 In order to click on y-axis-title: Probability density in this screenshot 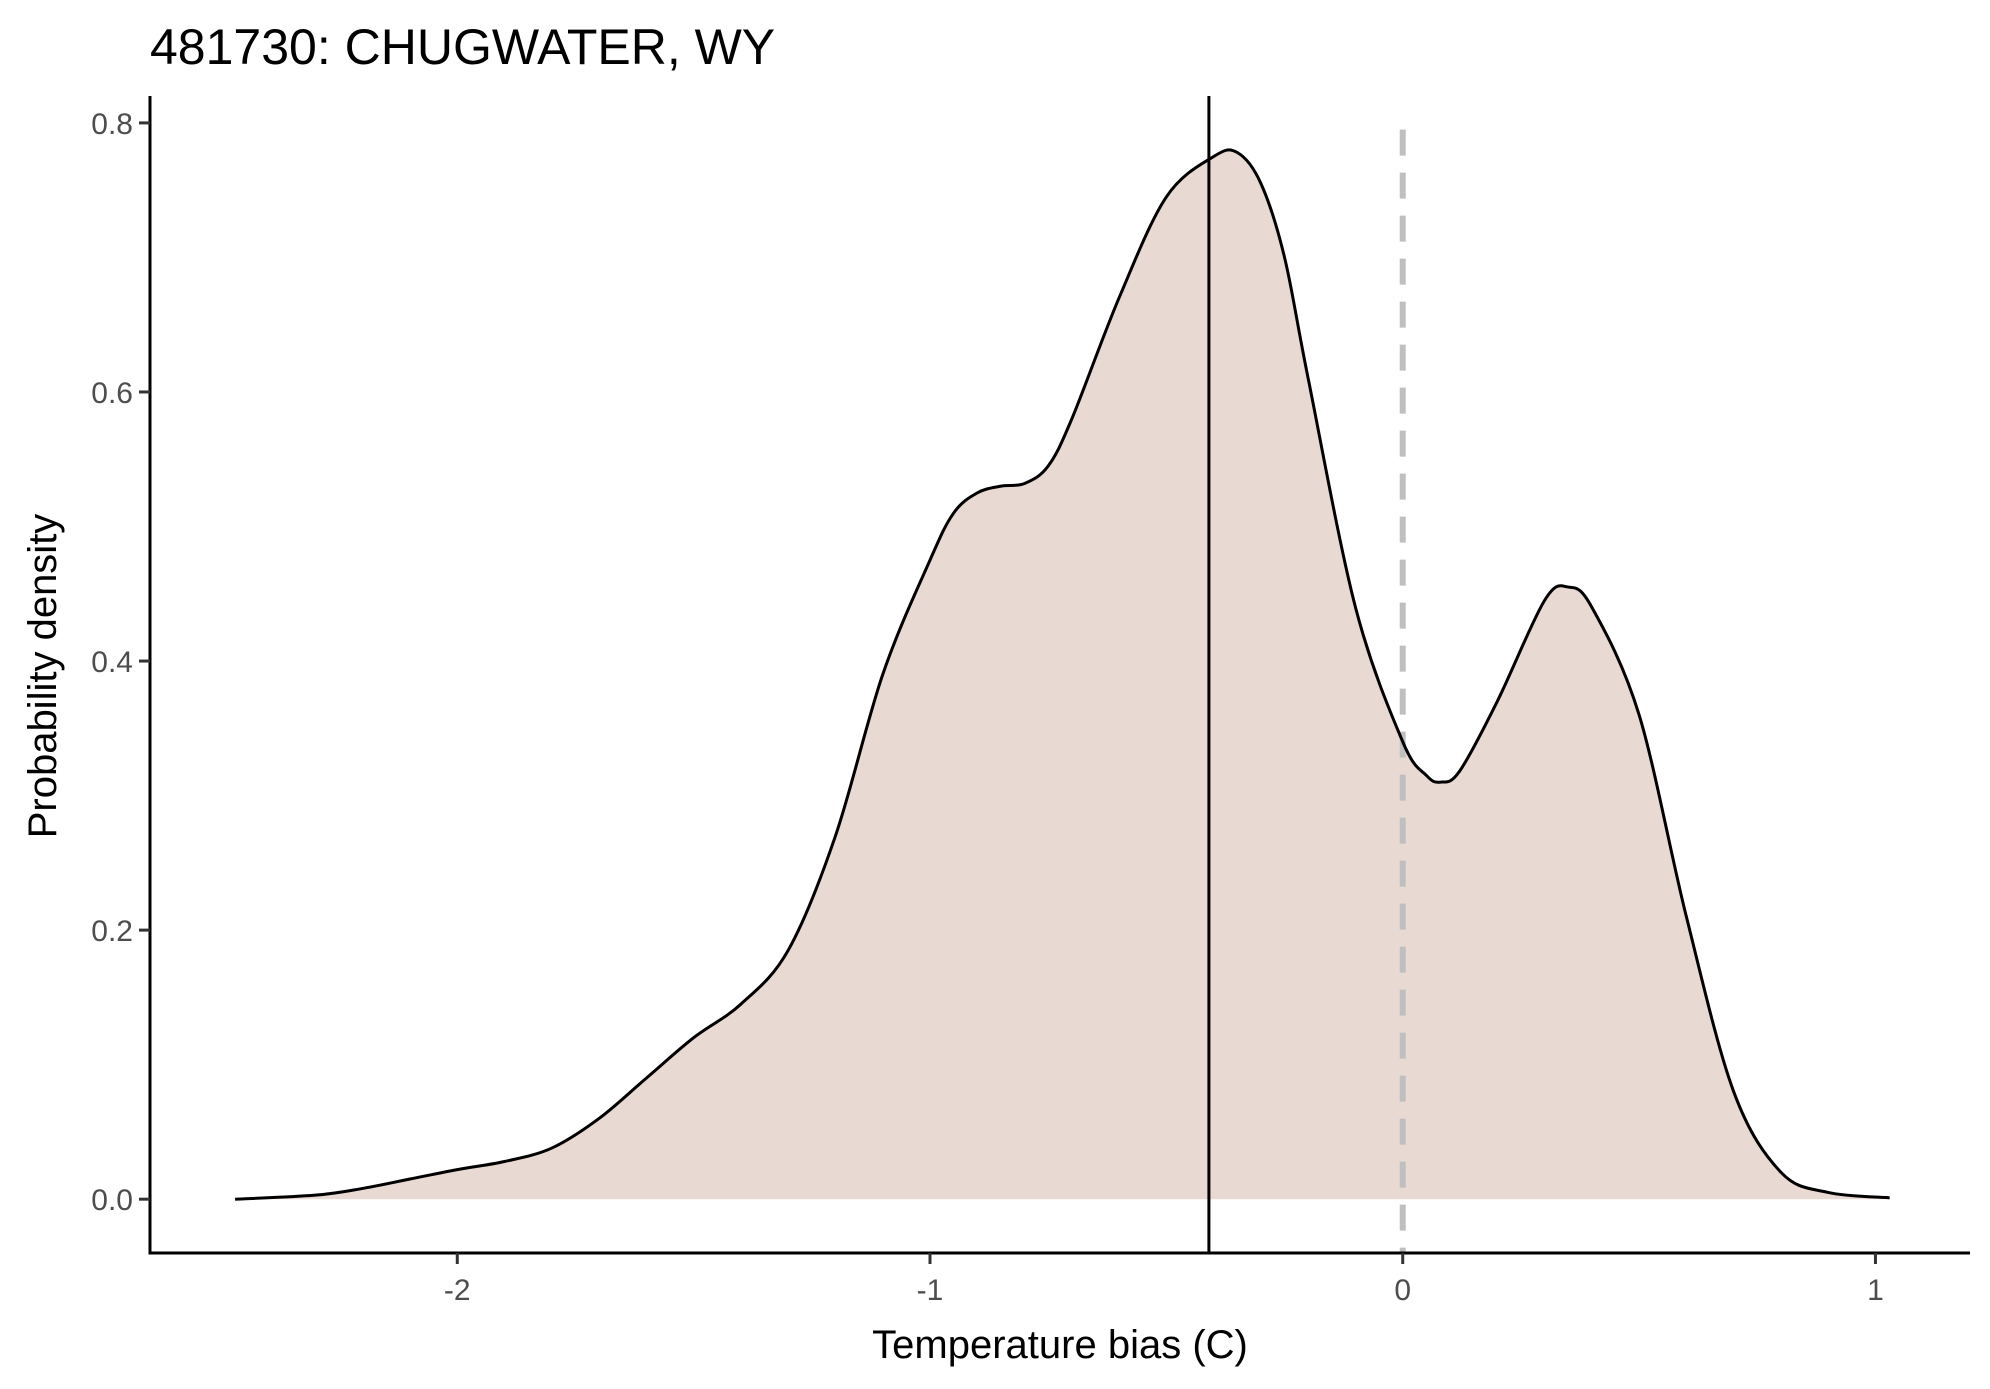, I will do `click(43, 676)`.